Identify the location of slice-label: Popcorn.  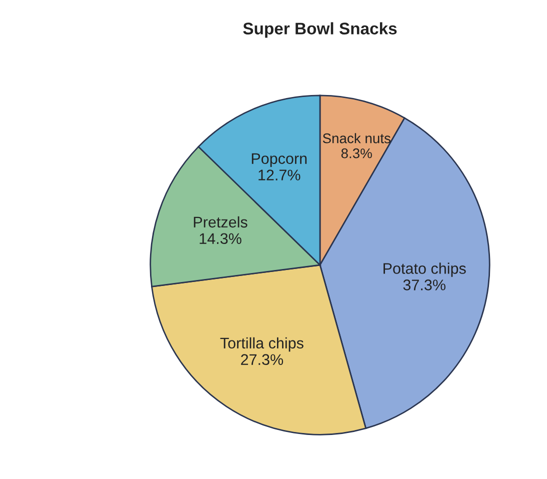
(279, 160).